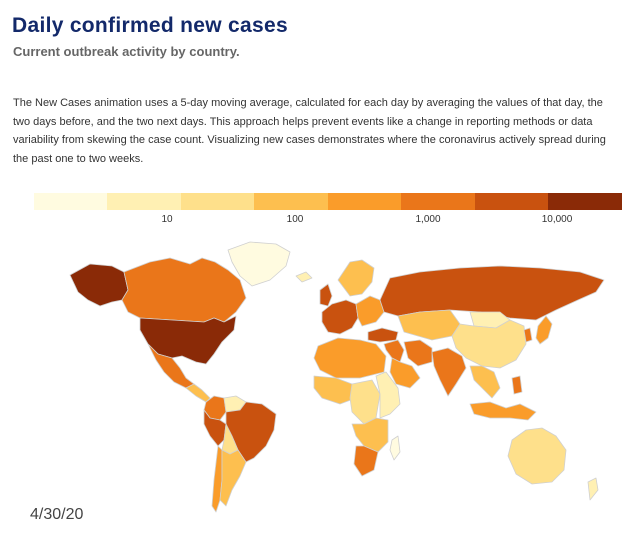  What do you see at coordinates (233, 478) in the screenshot?
I see `region-argentina` at bounding box center [233, 478].